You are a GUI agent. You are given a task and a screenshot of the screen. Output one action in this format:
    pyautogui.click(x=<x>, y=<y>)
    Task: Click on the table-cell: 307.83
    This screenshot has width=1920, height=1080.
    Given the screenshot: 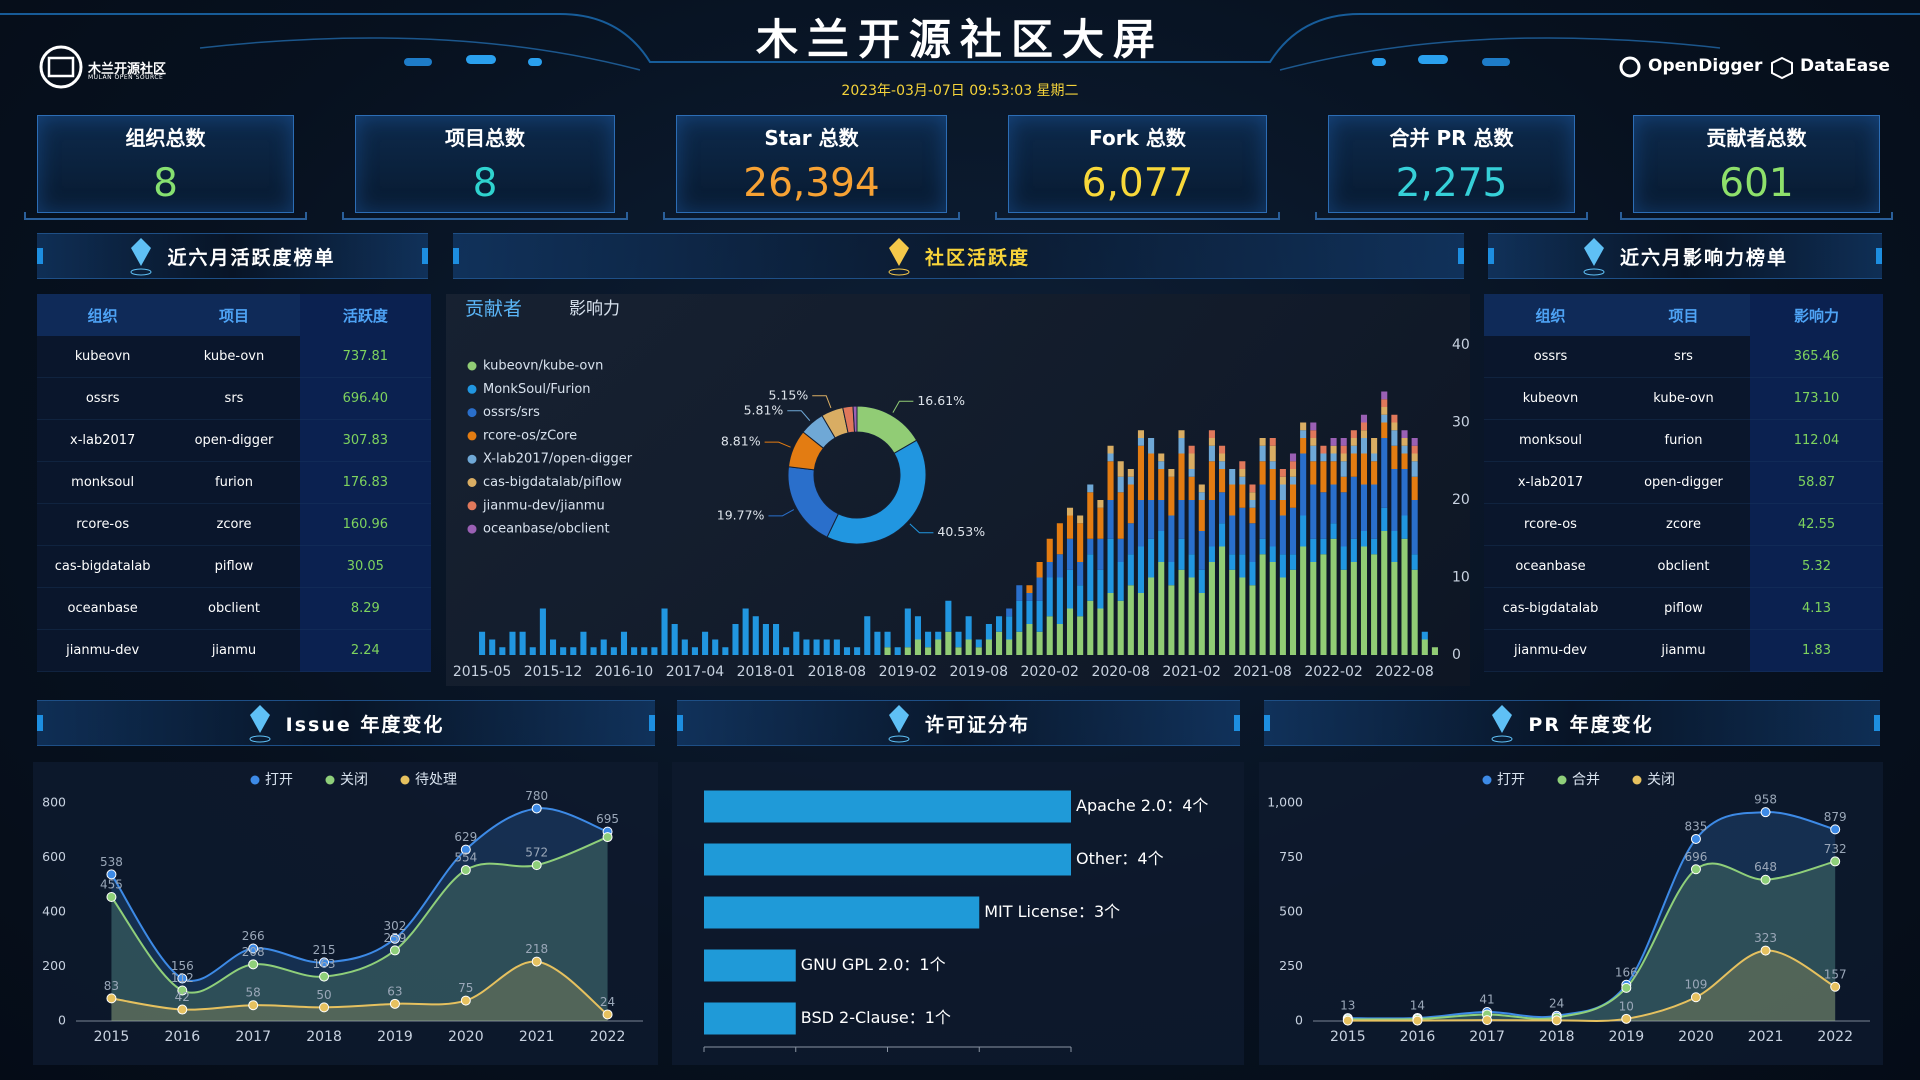 What is the action you would take?
    pyautogui.click(x=365, y=441)
    